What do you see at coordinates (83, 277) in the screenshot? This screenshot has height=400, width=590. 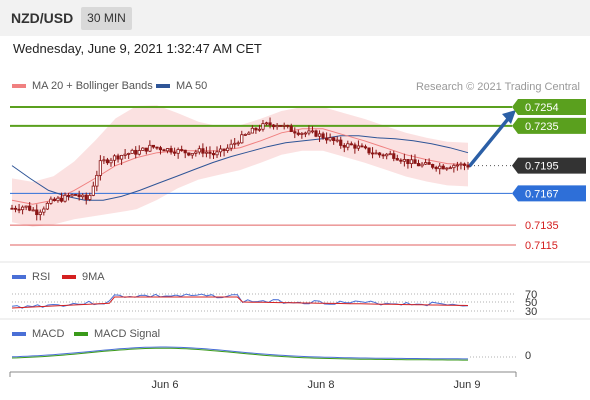 I see `legend-9ma: 9MA` at bounding box center [83, 277].